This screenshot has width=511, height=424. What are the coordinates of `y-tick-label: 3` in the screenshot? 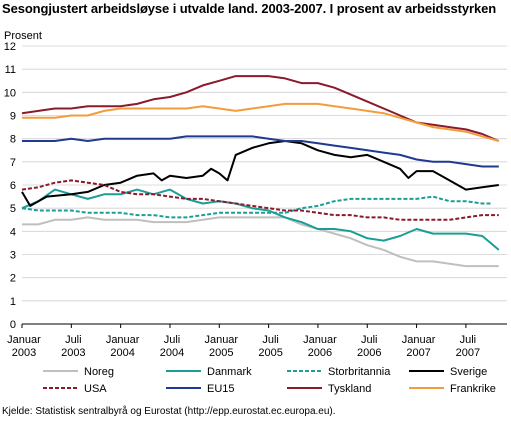 It's located at (13, 256).